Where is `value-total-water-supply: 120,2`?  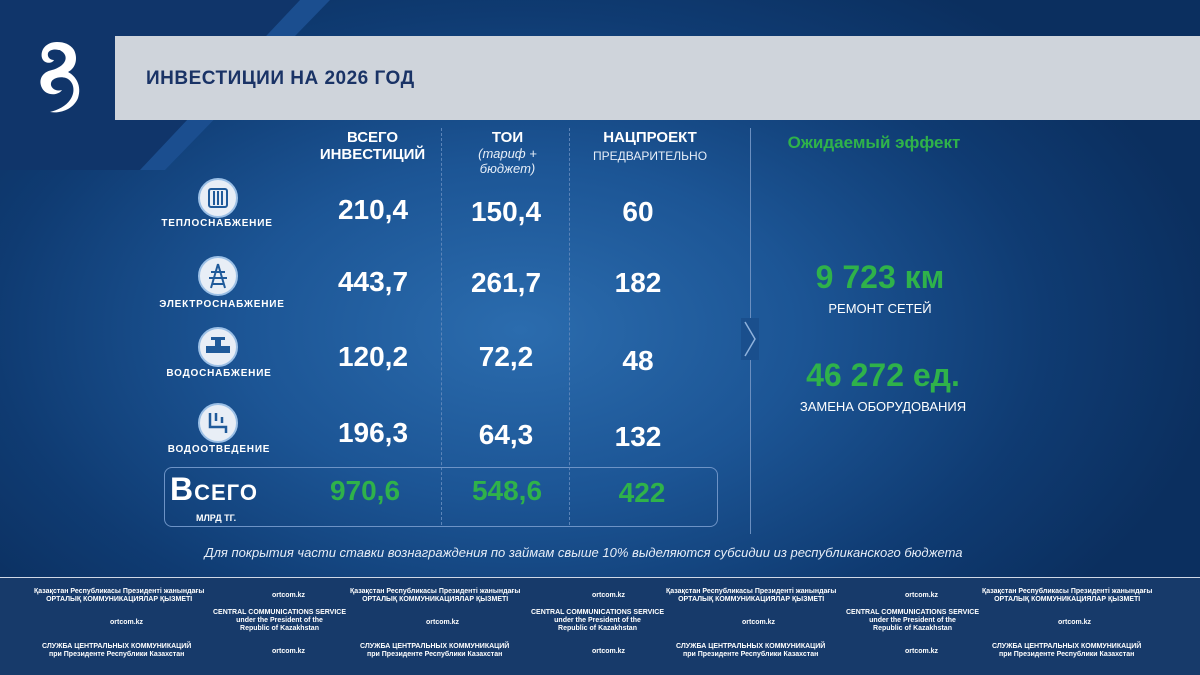 value-total-water-supply: 120,2 is located at coordinates (373, 356).